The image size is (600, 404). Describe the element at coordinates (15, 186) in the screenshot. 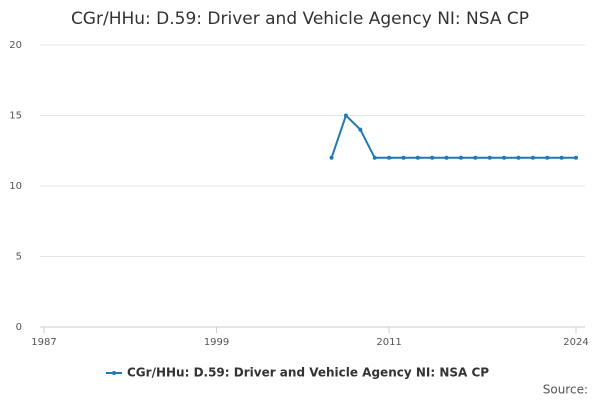

I see `y-tick-label: 10` at that location.